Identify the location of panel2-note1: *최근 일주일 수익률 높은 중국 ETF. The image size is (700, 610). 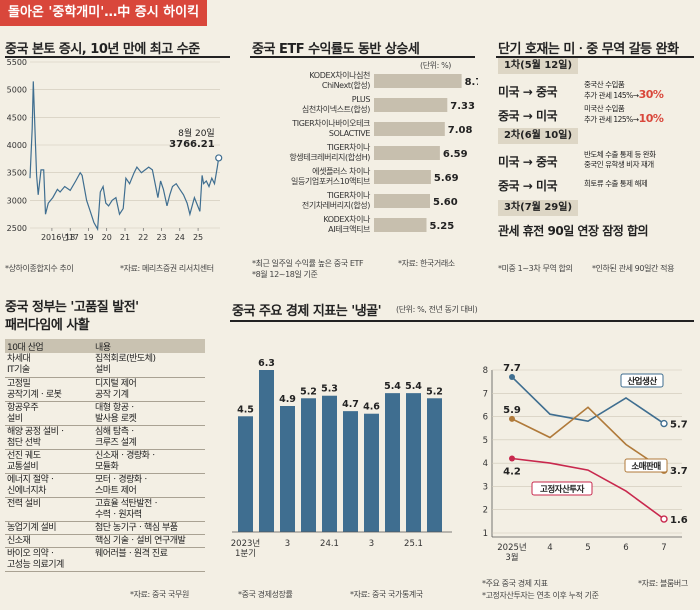
(308, 263).